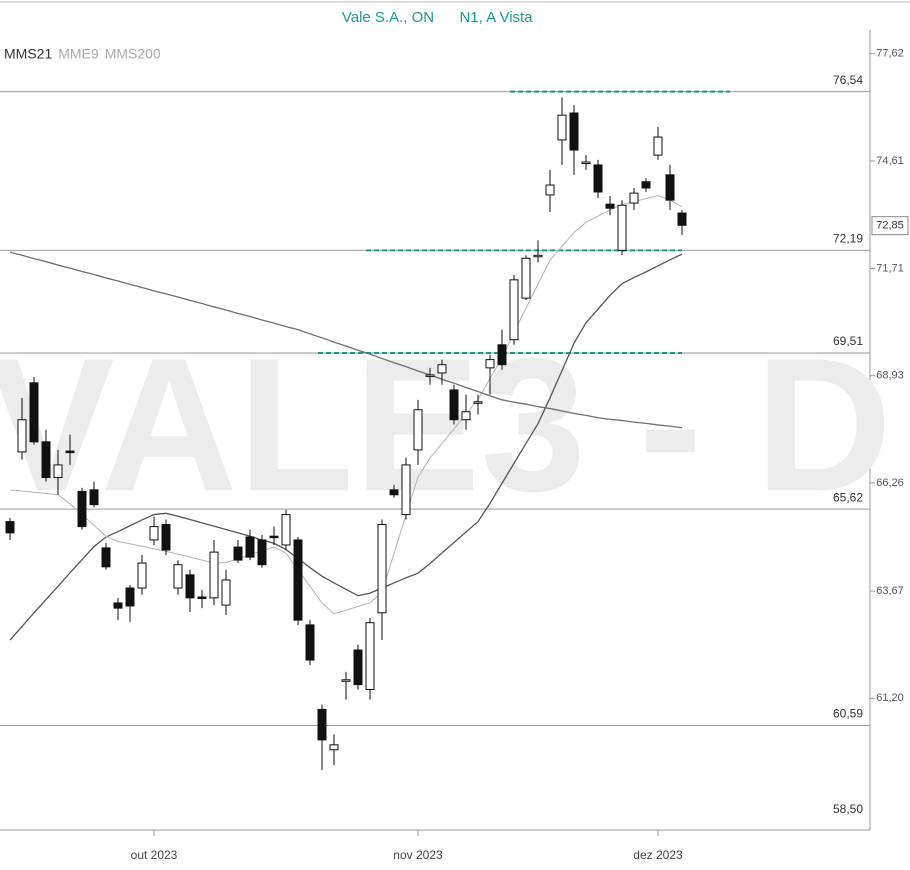 Image resolution: width=910 pixels, height=870 pixels. Describe the element at coordinates (658, 855) in the screenshot. I see `x-tick-label: dez 2023` at that location.